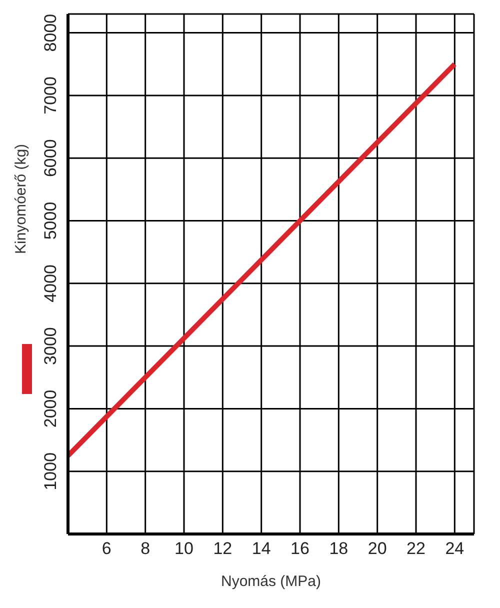 This screenshot has width=500, height=608. Describe the element at coordinates (300, 548) in the screenshot. I see `x-tick-label: 16` at that location.